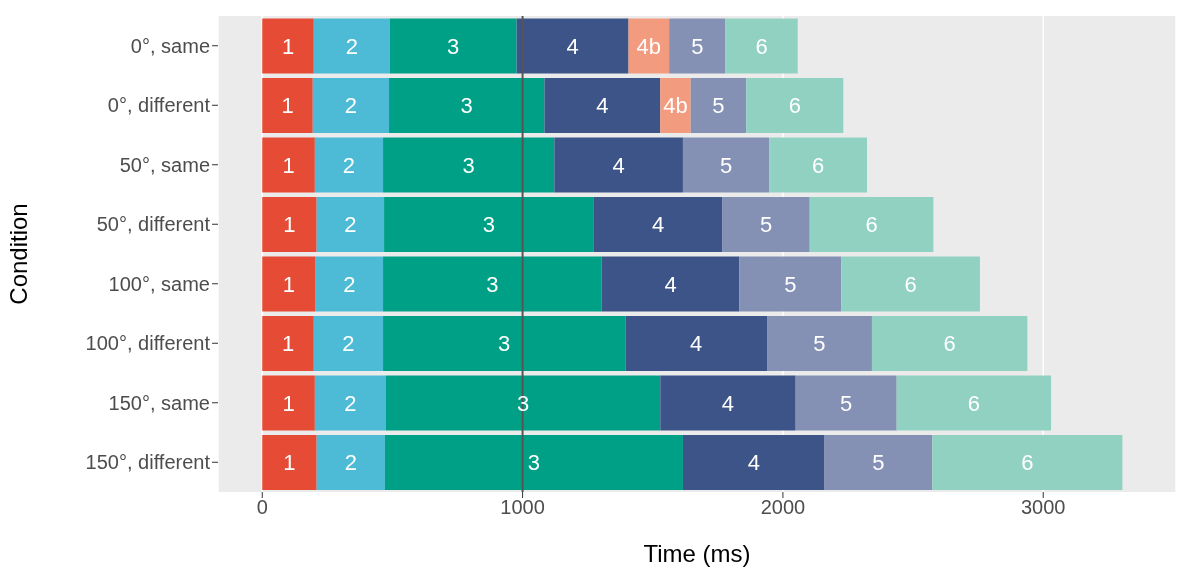  I want to click on series-label: 1, so click(288, 165).